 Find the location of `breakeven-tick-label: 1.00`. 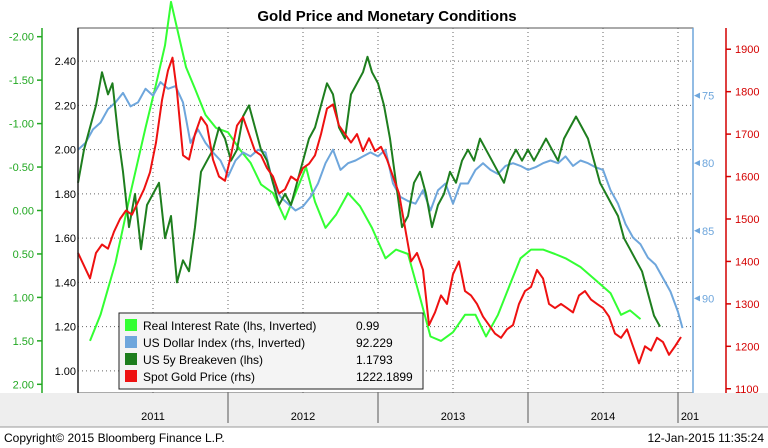

breakeven-tick-label: 1.00 is located at coordinates (65, 372).